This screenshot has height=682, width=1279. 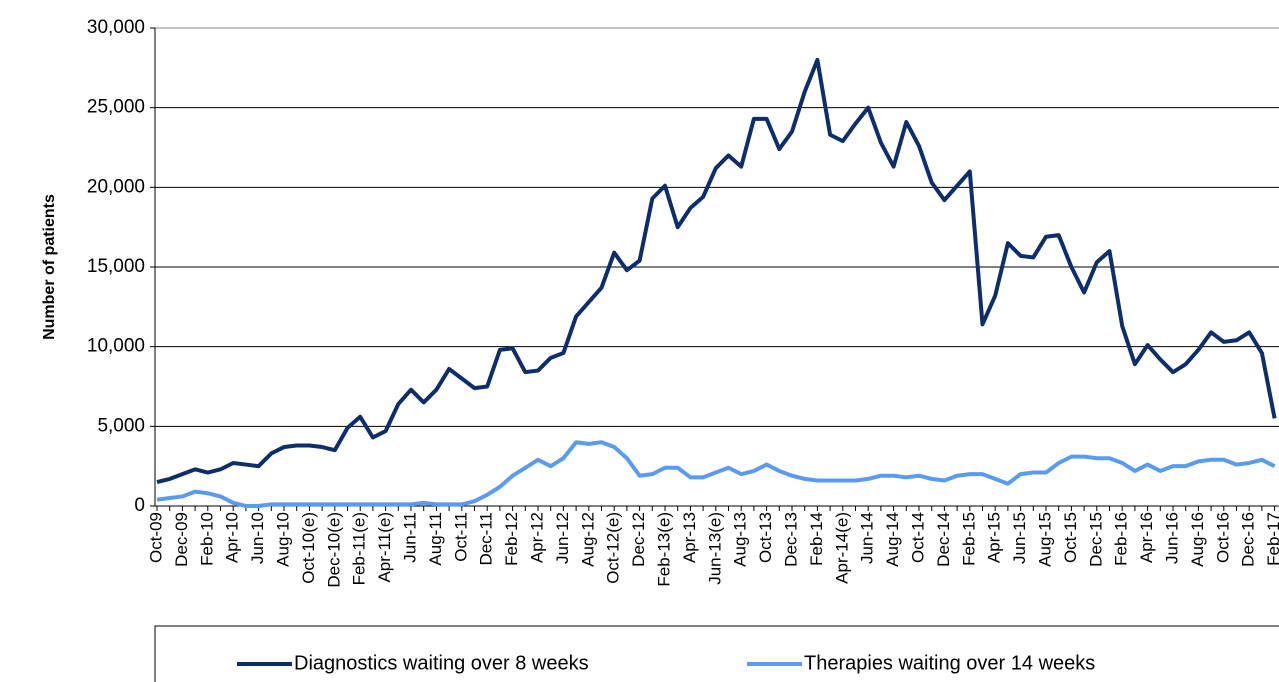 I want to click on legend-label: Therapies waiting over 14 weeks, so click(x=949, y=663).